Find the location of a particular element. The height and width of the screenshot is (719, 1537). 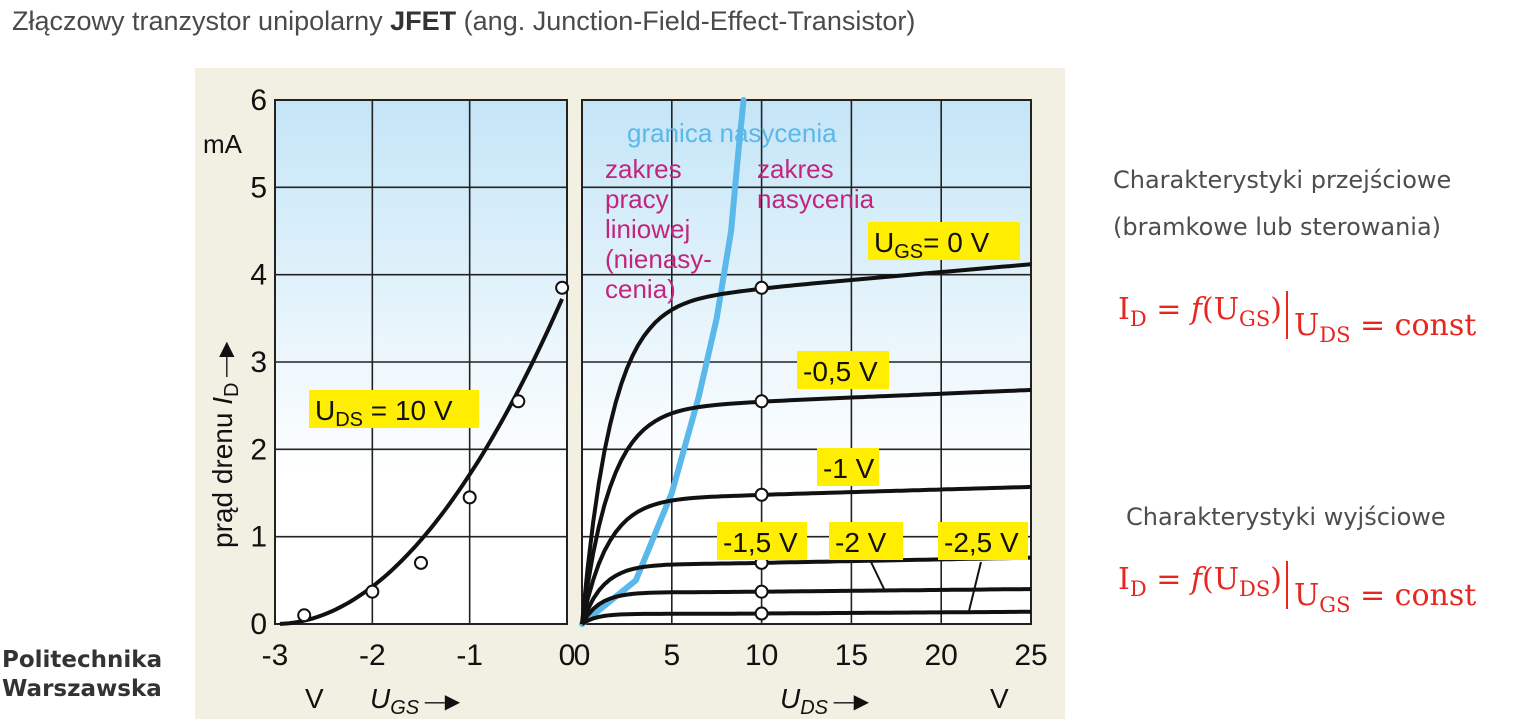

output-series-label-4: -2 V is located at coordinates (861, 542).